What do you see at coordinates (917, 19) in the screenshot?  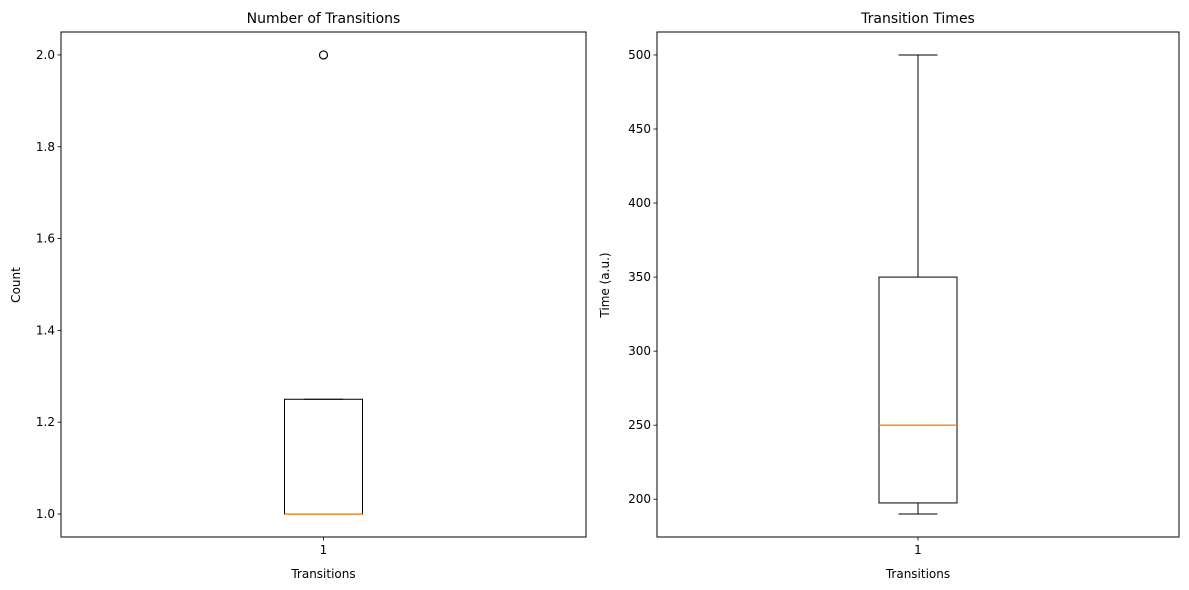 I see `chart-title: Transition Times` at bounding box center [917, 19].